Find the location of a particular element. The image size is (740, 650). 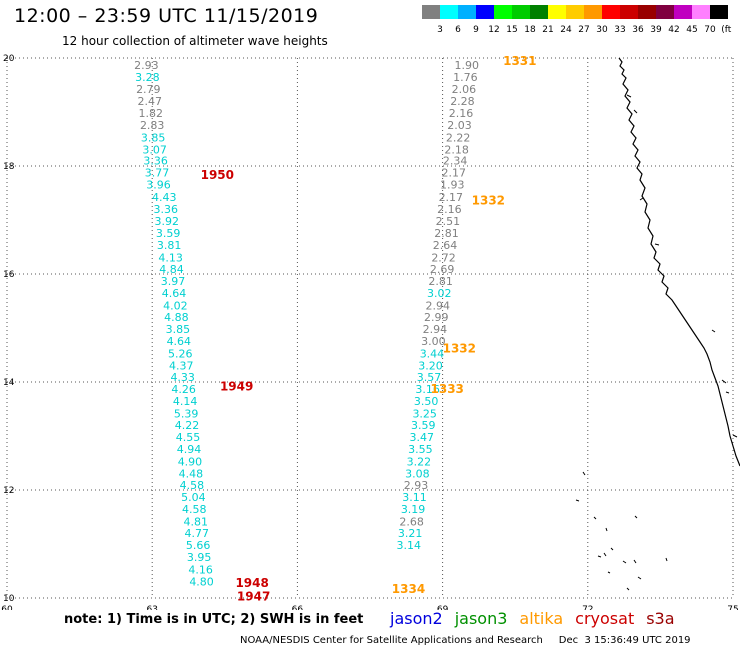

wave-height-value: 2.68 is located at coordinates (411, 521).